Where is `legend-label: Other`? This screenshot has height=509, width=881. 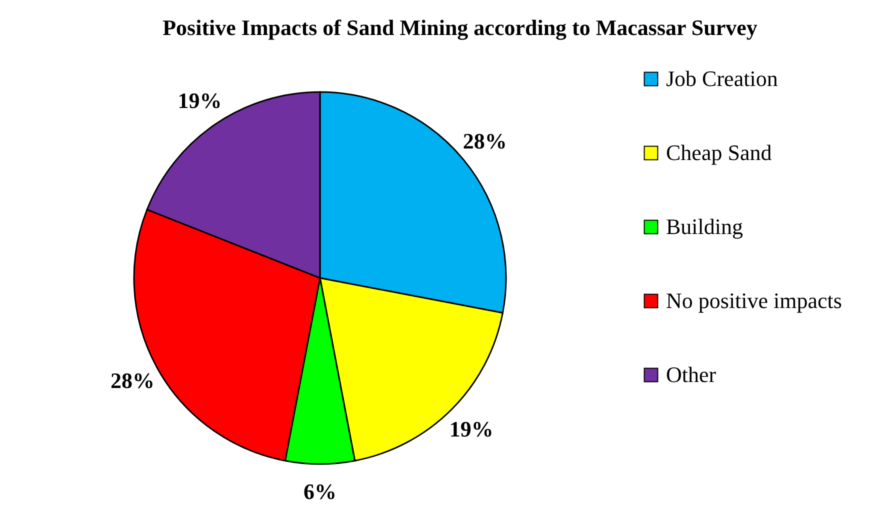
legend-label: Other is located at coordinates (691, 374).